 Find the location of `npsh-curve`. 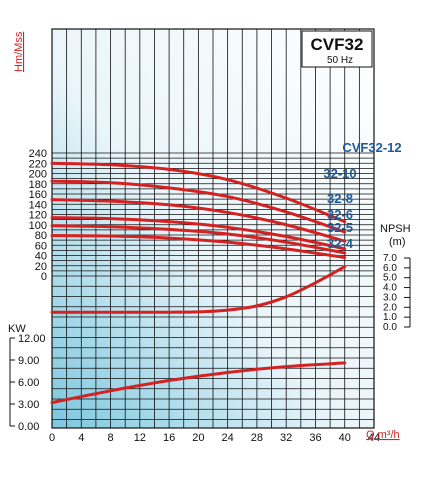

npsh-curve is located at coordinates (198, 289).